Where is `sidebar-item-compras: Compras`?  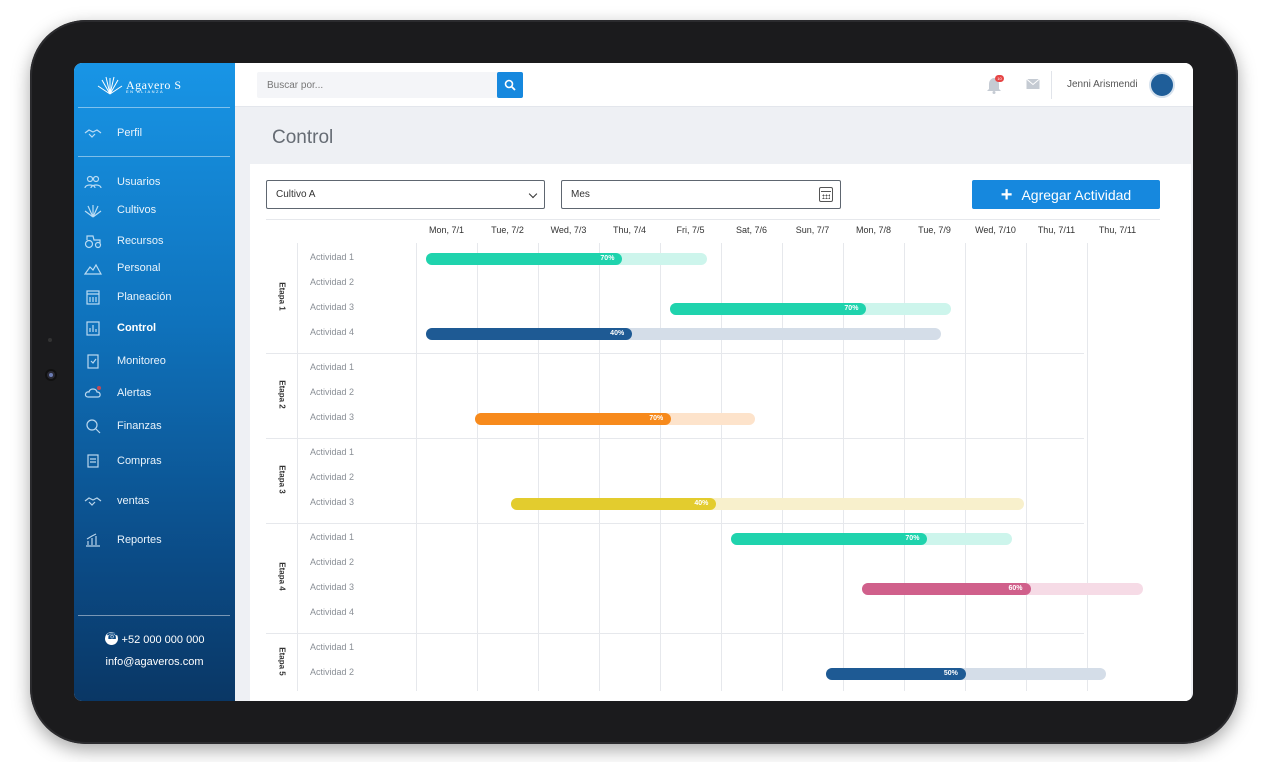
sidebar-item-compras: Compras is located at coordinates (123, 461).